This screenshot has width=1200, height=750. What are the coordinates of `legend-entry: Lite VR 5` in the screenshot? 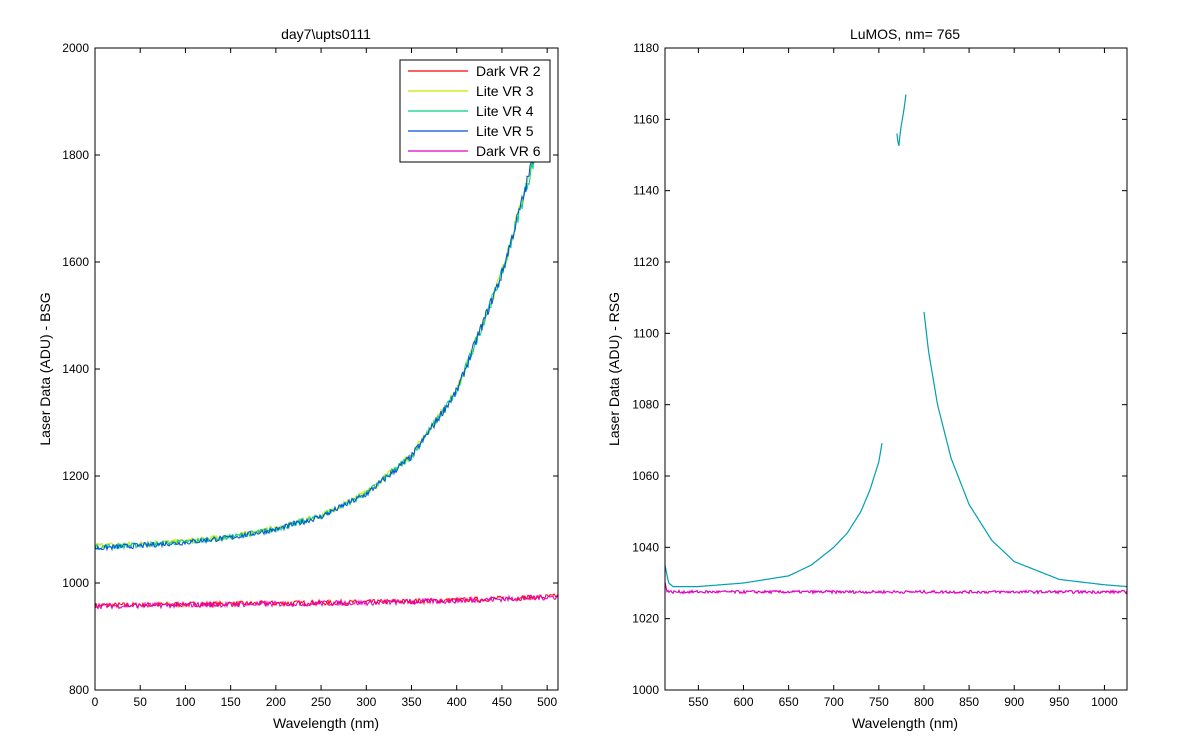 It's located at (505, 131).